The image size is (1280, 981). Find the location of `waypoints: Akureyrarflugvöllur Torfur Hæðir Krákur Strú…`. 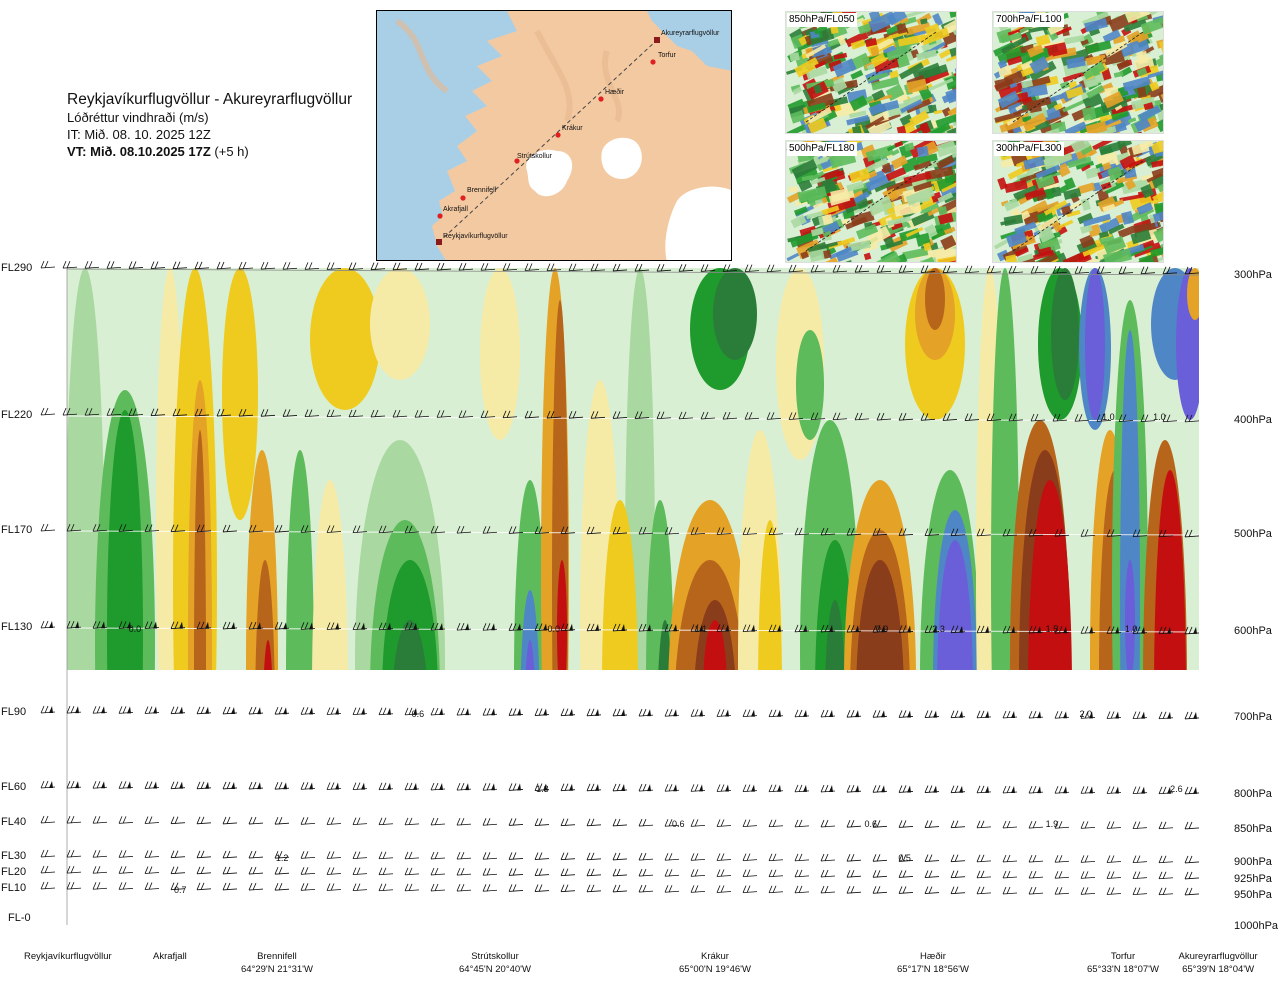

waypoints: Akureyrarflugvöllur Torfur Hæðir Krákur Strú… is located at coordinates (578, 137).